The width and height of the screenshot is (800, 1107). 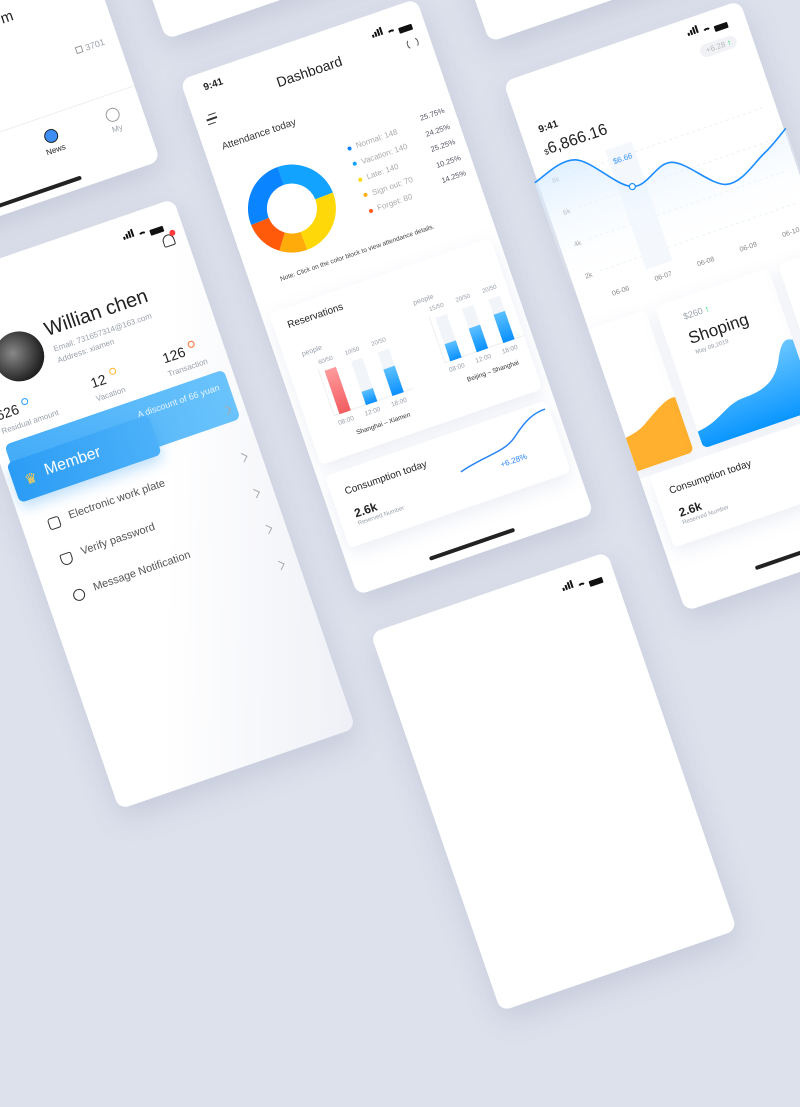 What do you see at coordinates (748, 247) in the screenshot?
I see `x-tick-label: 06-09` at bounding box center [748, 247].